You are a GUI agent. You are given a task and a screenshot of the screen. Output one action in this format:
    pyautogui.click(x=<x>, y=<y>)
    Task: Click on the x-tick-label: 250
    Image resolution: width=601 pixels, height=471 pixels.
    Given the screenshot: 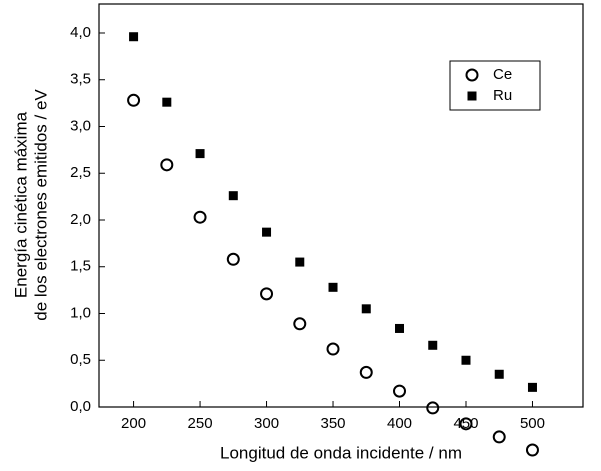 What is the action you would take?
    pyautogui.click(x=200, y=423)
    